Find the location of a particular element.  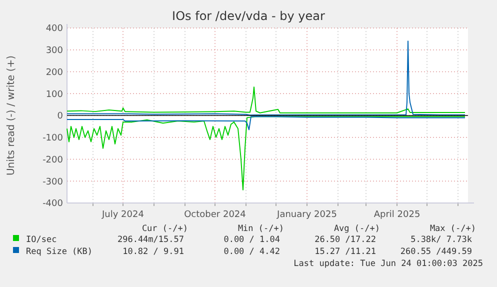

y-tick-label: 300 is located at coordinates (55, 51).